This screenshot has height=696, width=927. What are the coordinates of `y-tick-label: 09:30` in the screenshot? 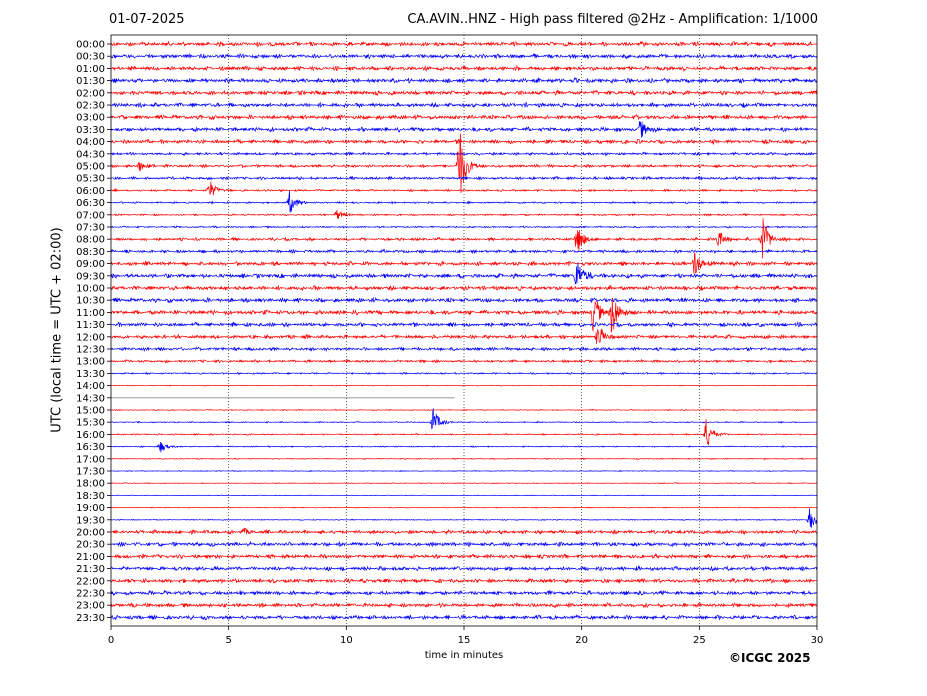 It's located at (90, 276).